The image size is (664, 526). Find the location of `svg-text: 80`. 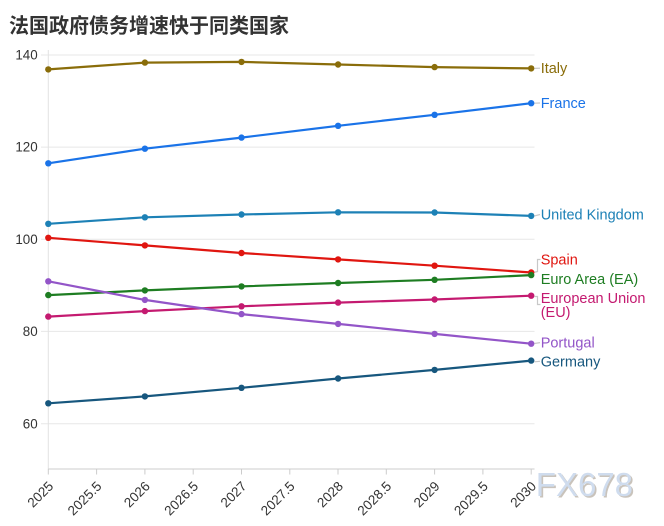

svg-text: 80 is located at coordinates (30, 331).